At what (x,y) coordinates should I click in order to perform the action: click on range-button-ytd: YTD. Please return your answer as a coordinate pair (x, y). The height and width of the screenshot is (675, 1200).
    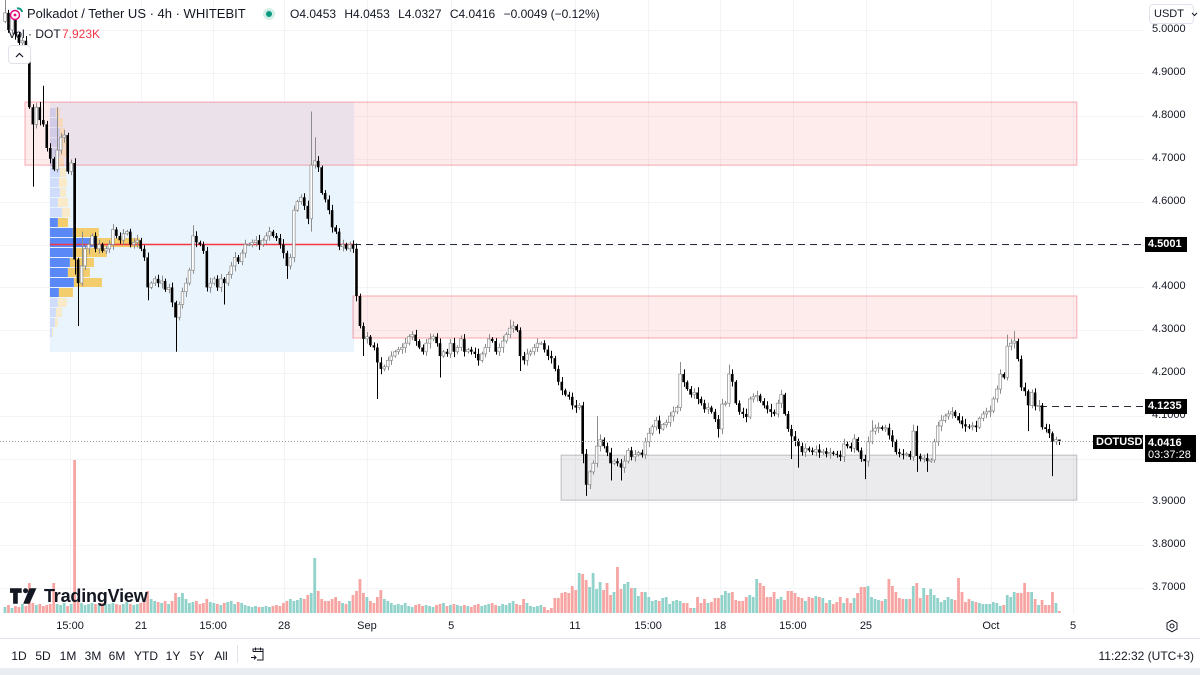
    Looking at the image, I should click on (146, 656).